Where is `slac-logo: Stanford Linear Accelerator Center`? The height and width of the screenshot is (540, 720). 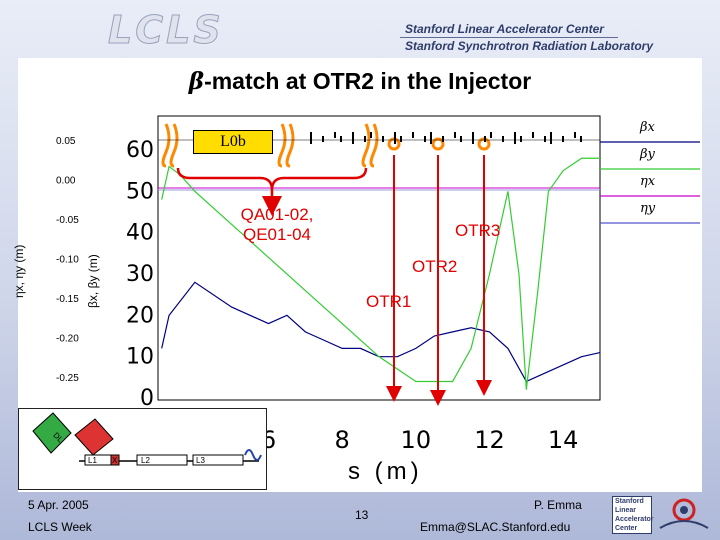
slac-logo: Stanford Linear Accelerator Center is located at coordinates (633, 515).